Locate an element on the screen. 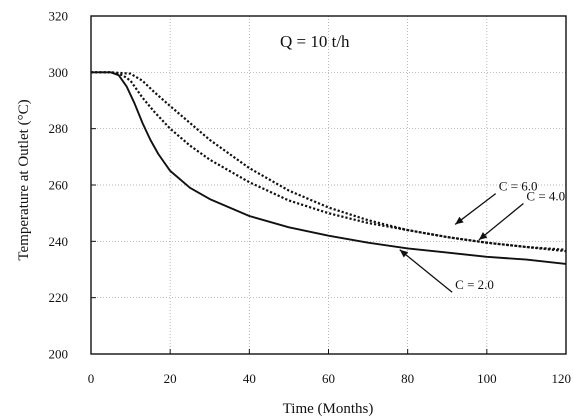  x-tick-label: 20 is located at coordinates (170, 378).